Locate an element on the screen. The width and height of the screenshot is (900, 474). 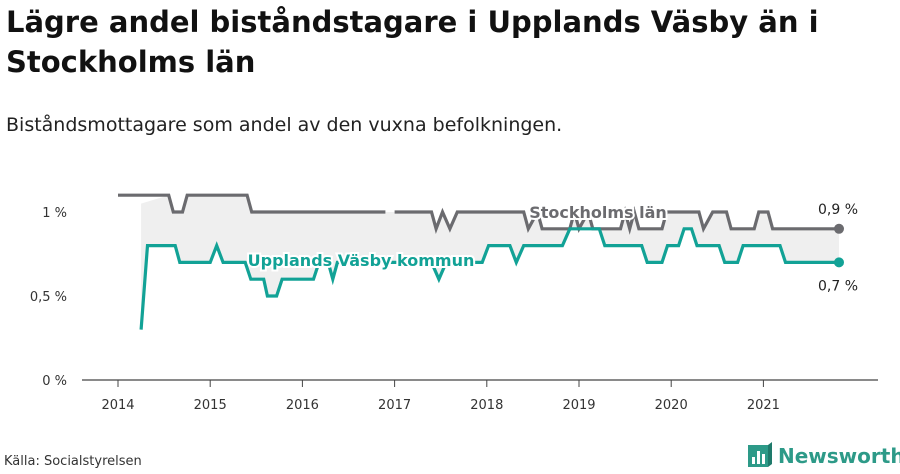
x-tick-label: 2017 is located at coordinates (394, 405).